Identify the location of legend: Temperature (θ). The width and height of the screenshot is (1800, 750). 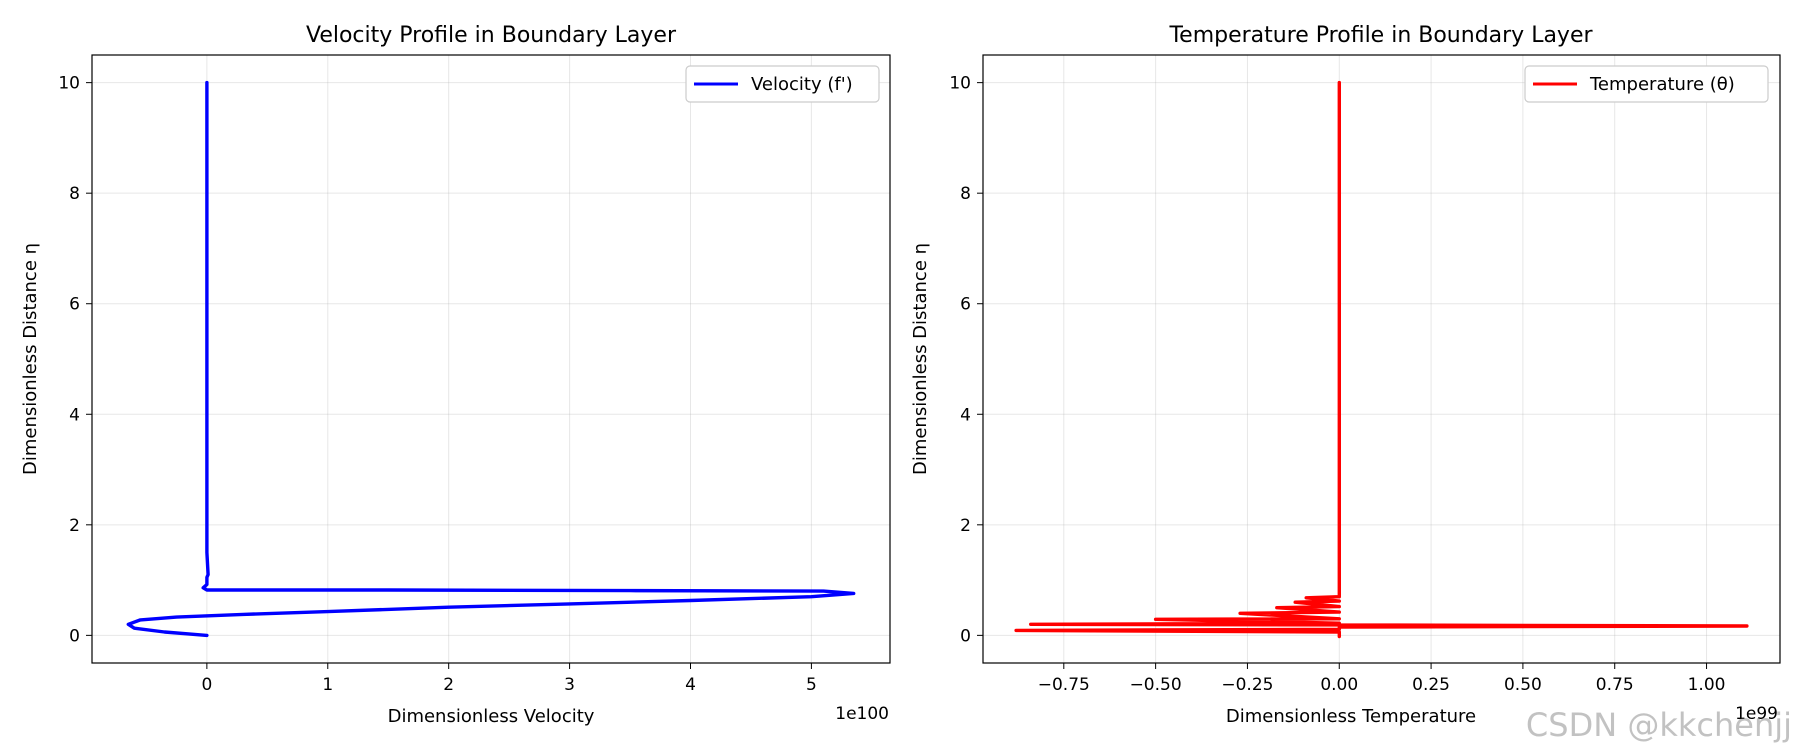
(1646, 84).